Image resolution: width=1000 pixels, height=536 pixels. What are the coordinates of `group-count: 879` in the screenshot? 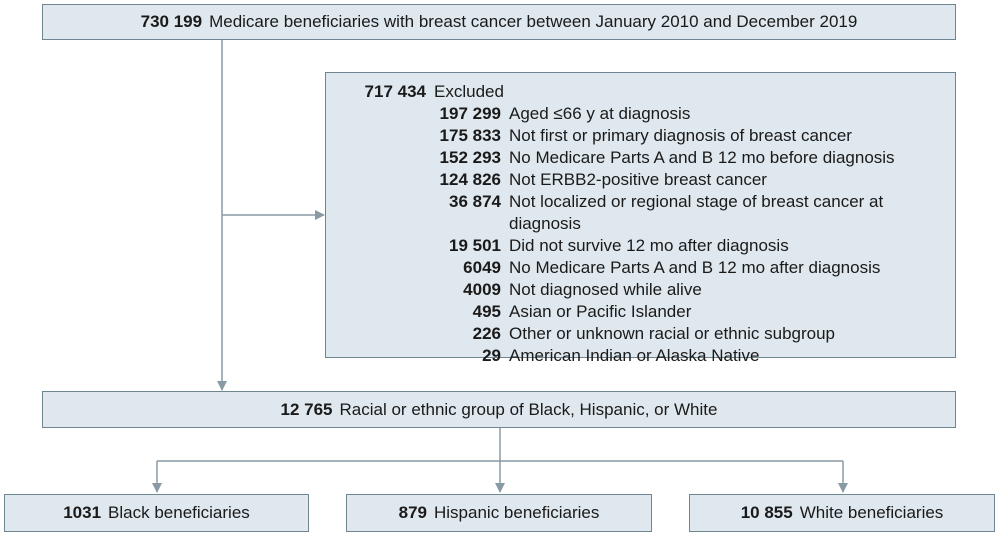 It's located at (412, 512).